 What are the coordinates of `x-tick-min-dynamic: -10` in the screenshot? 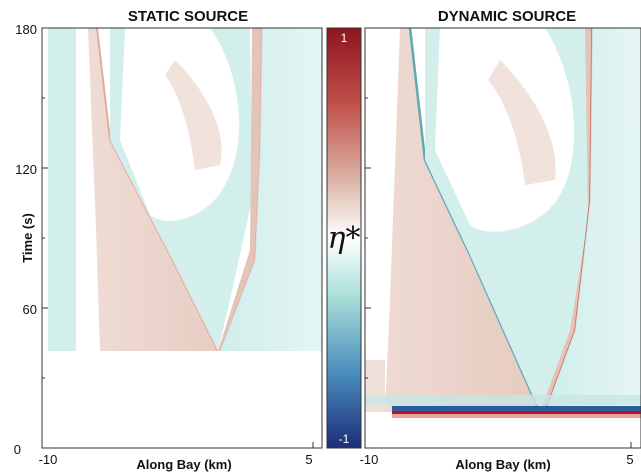 It's located at (369, 459).